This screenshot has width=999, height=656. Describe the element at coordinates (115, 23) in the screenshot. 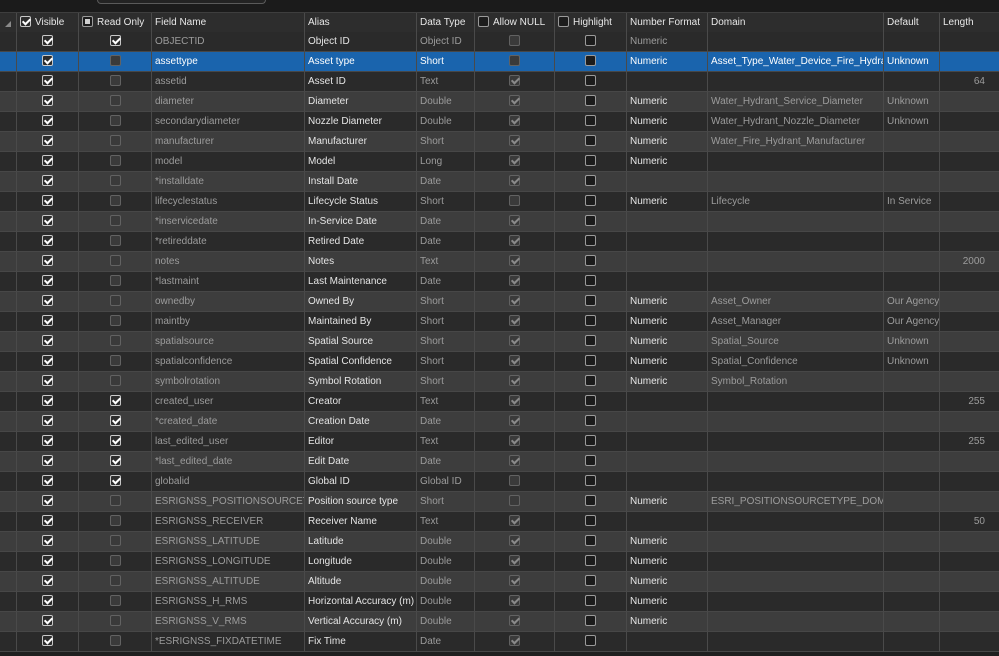

I see `header-read-only: Read Only` at that location.